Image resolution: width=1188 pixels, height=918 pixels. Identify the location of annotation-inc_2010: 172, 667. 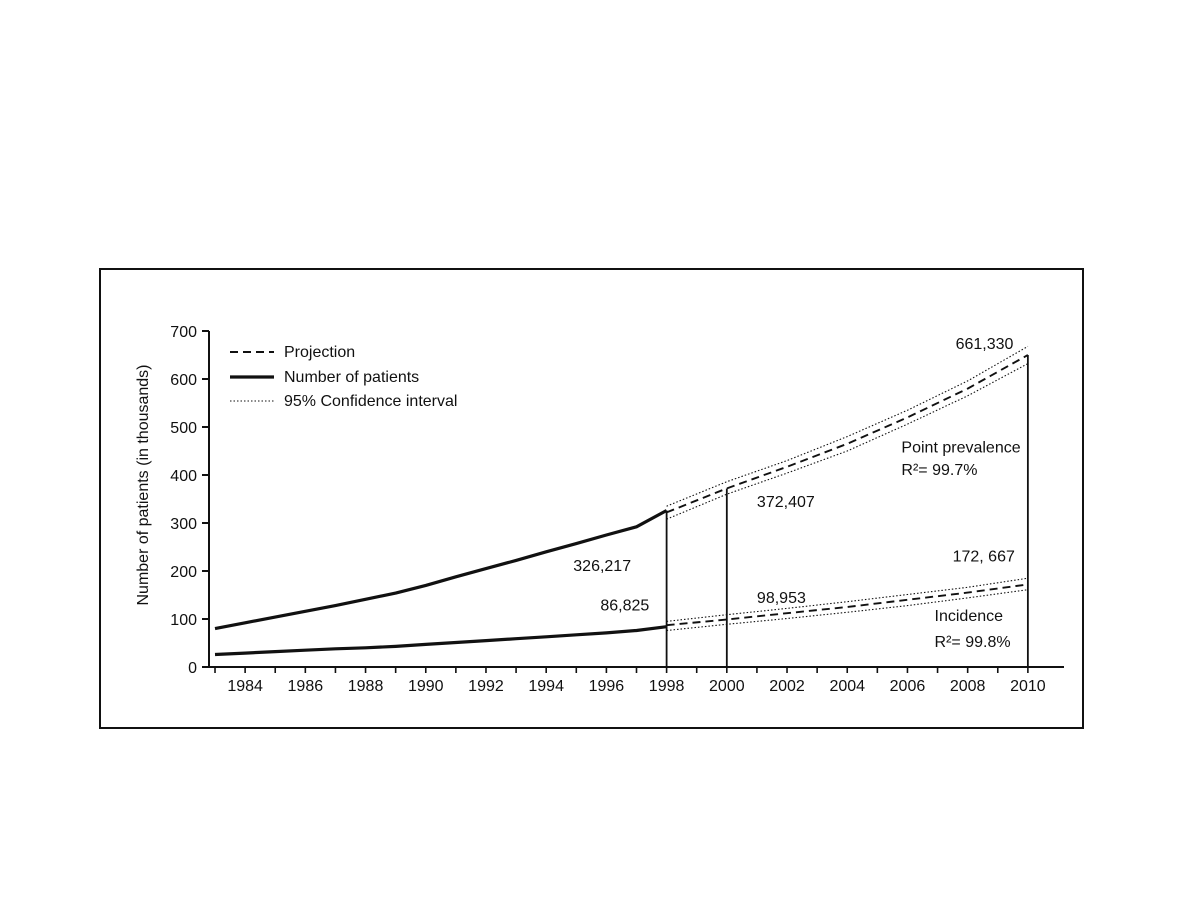
(984, 556).